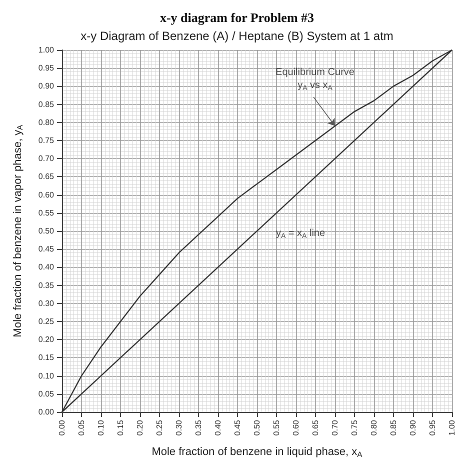  I want to click on y-tick-label: 0.30, so click(46, 303).